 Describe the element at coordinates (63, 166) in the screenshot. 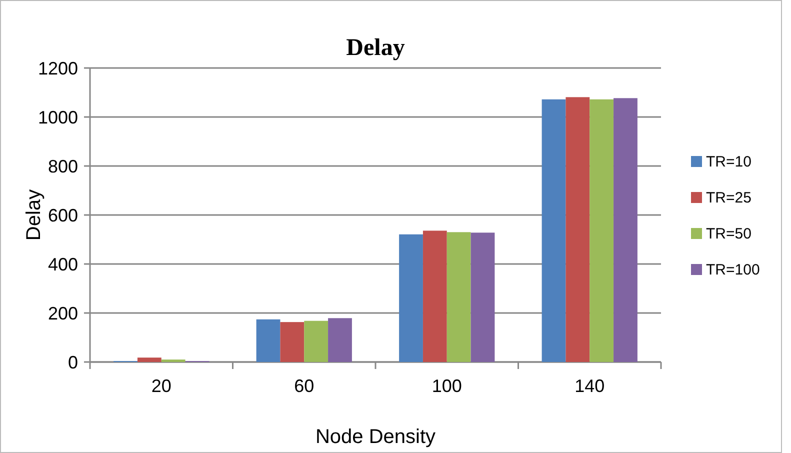

I see `y-tick-label: 800` at that location.